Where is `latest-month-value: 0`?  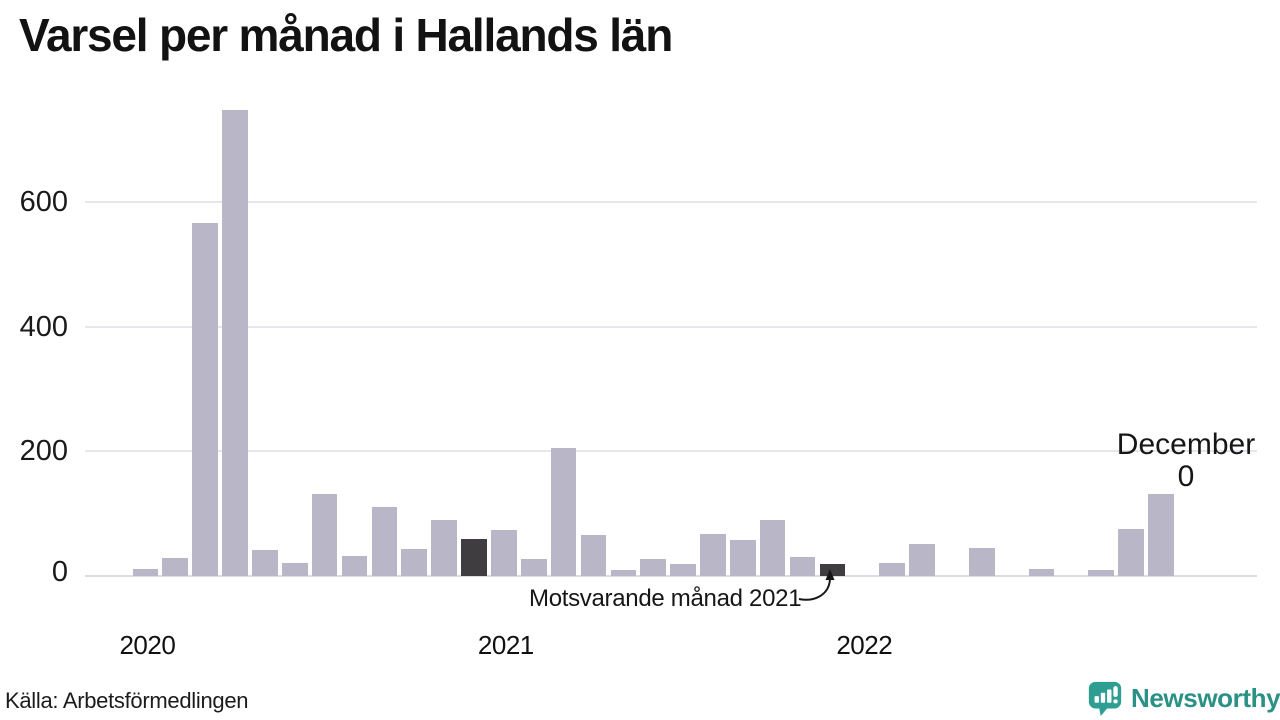 latest-month-value: 0 is located at coordinates (1186, 476).